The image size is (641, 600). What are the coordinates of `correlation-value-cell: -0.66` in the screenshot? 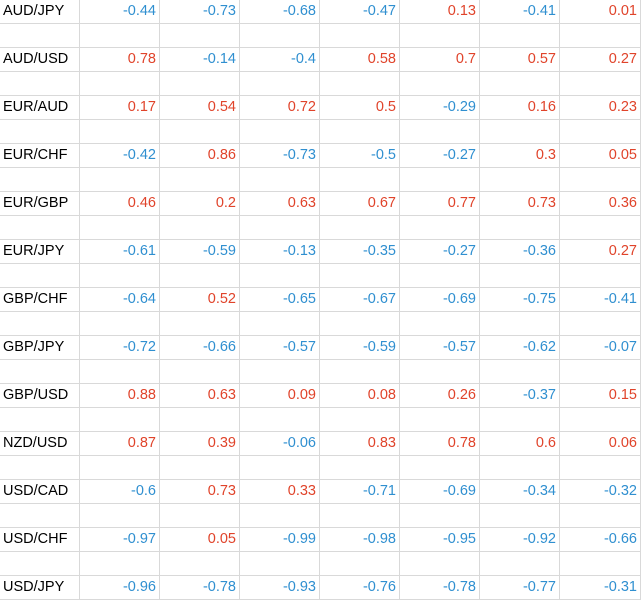 It's located at (600, 540).